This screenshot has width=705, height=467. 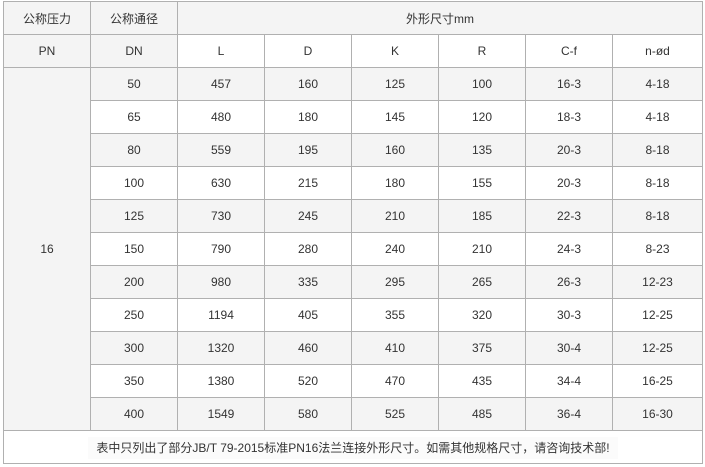 I want to click on dimension-cell: 295, so click(x=395, y=282).